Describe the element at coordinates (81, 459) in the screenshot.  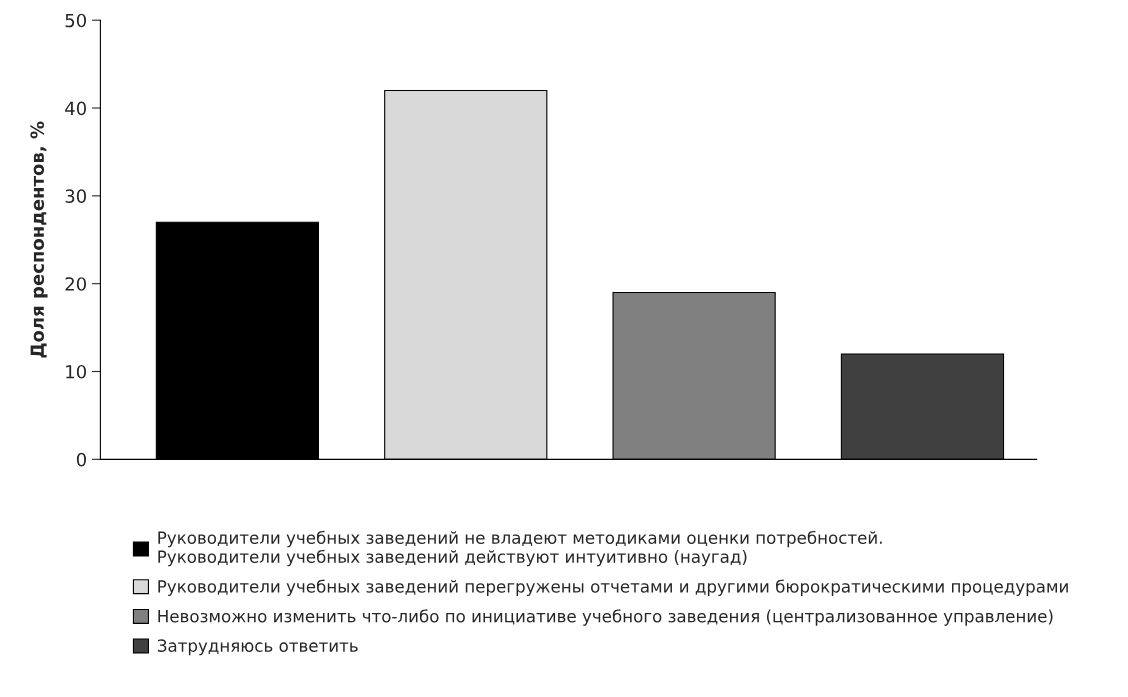
I see `y-tick-label: 0` at that location.